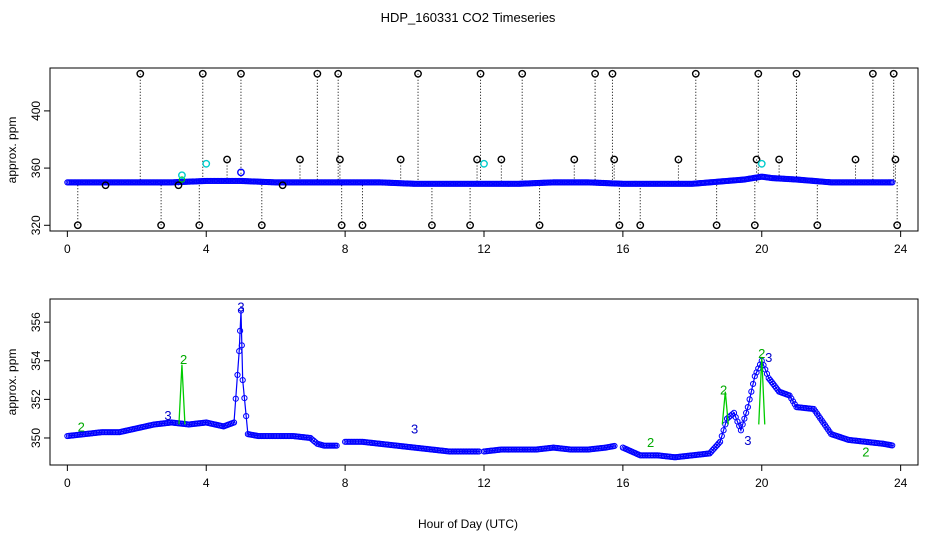 The image size is (936, 540). What do you see at coordinates (36, 322) in the screenshot?
I see `bottom-ytick-label: 356` at bounding box center [36, 322].